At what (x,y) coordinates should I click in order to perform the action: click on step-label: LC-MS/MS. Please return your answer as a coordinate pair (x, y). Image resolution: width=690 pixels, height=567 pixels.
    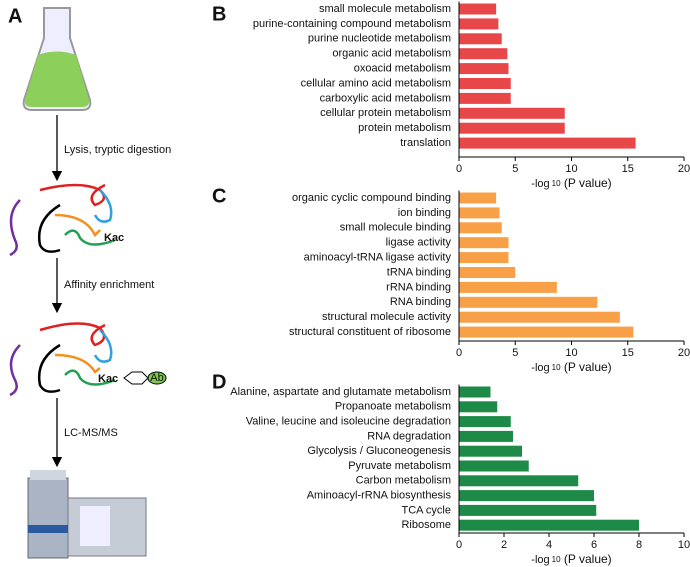
    Looking at the image, I should click on (91, 433).